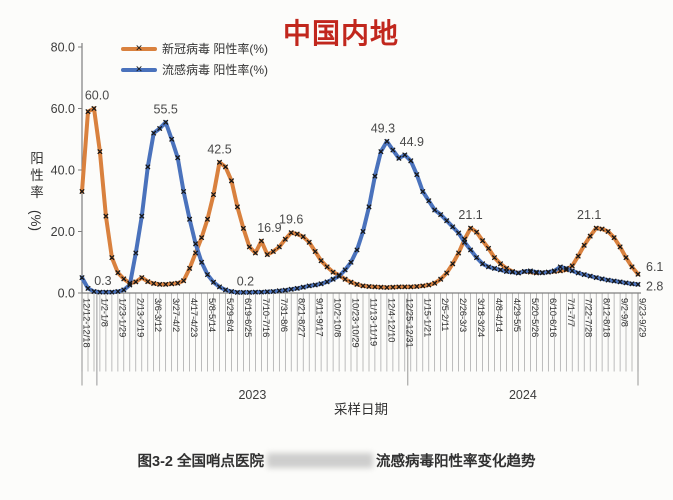 The width and height of the screenshot is (673, 500). I want to click on legend-item-covid: ✕ 新冠病毒 阳性率(%), so click(194, 48).